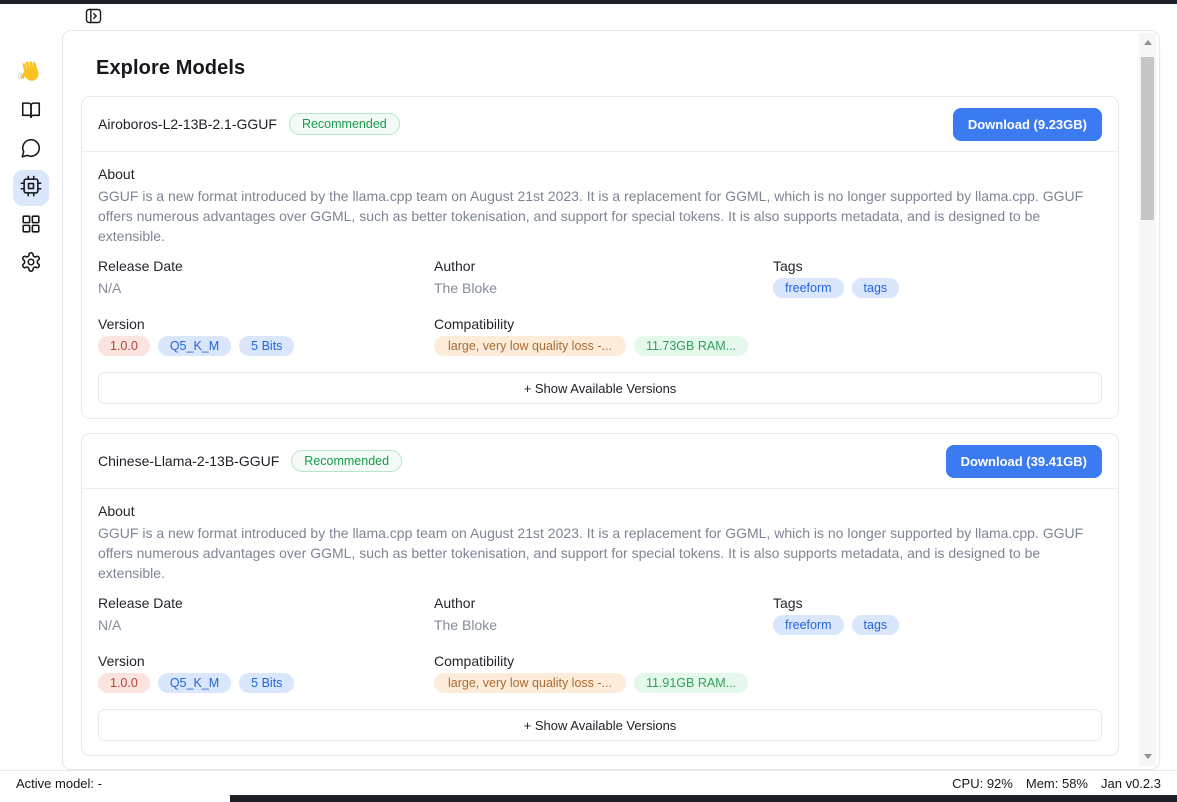 The image size is (1177, 802). I want to click on wave-hand-icon, so click(30, 74).